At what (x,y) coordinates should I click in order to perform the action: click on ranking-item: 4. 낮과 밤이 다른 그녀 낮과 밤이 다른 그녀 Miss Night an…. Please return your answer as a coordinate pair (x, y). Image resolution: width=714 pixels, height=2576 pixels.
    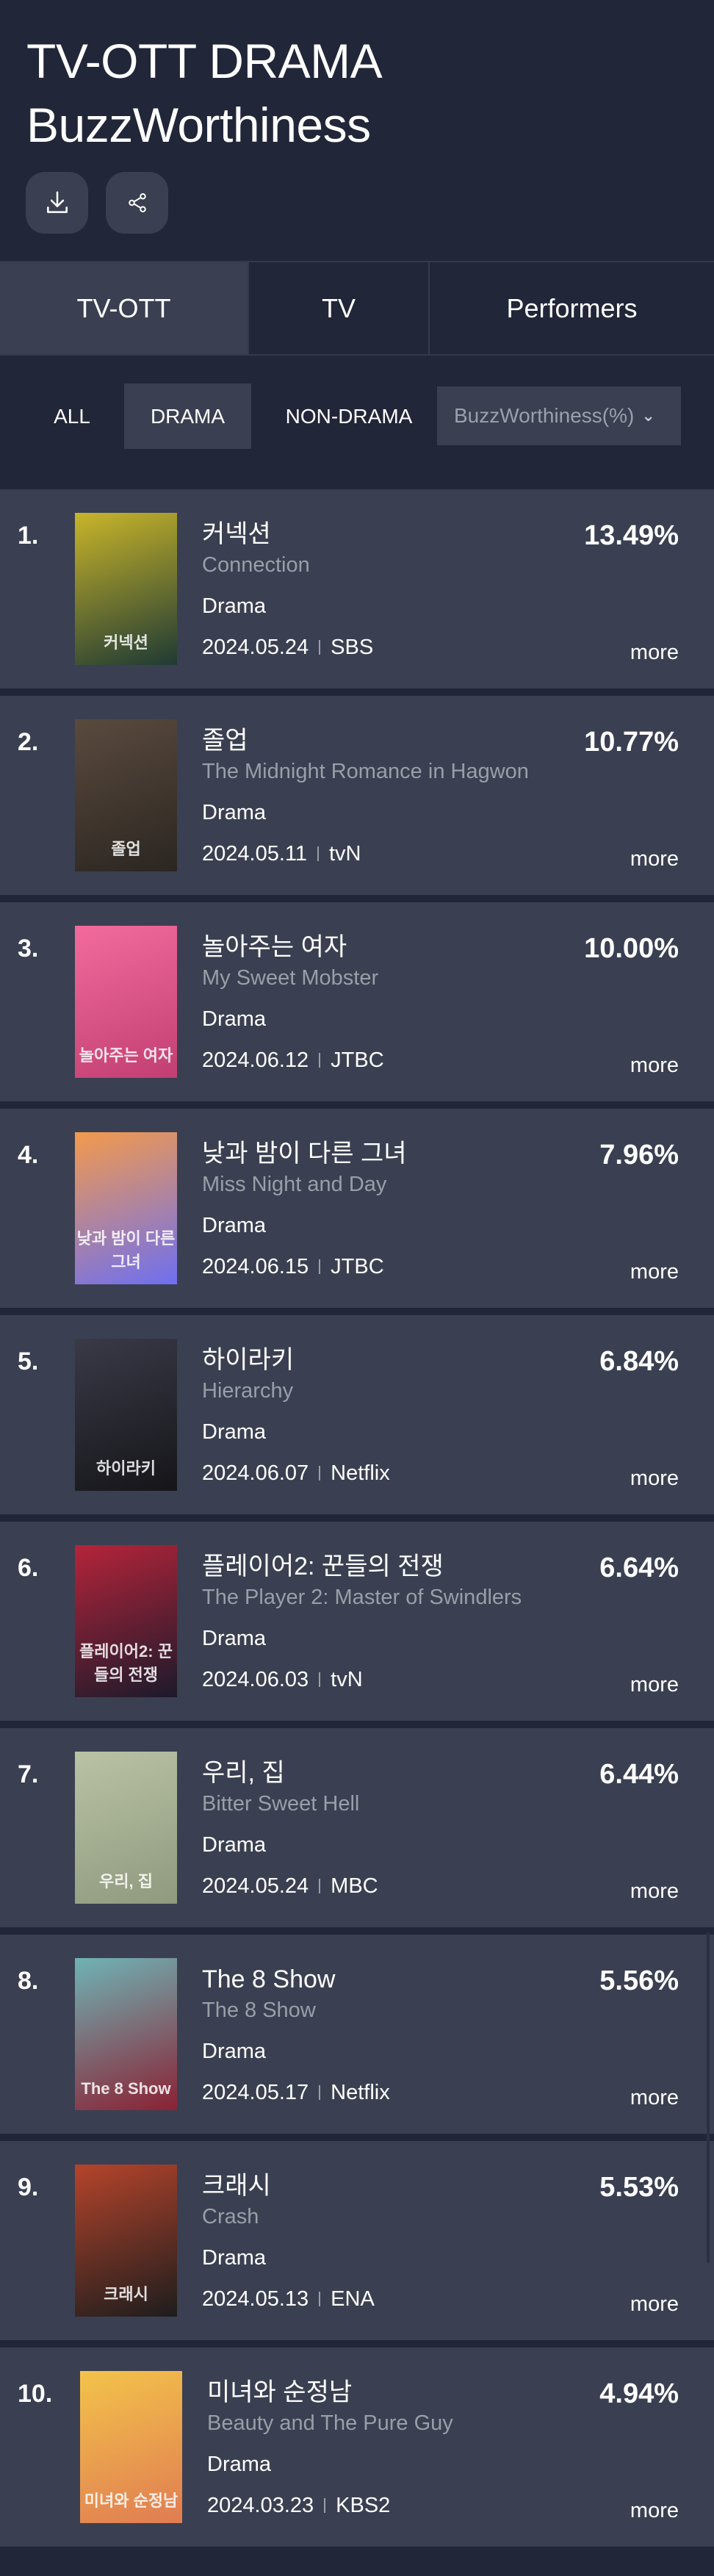
    Looking at the image, I should click on (357, 1208).